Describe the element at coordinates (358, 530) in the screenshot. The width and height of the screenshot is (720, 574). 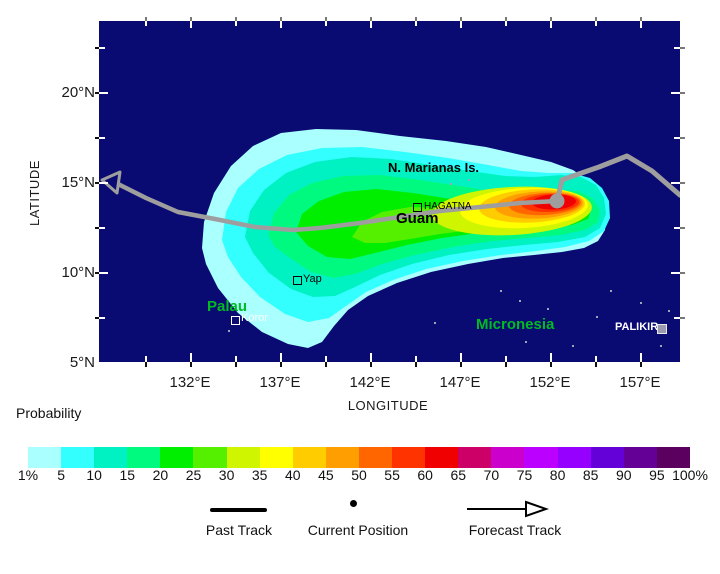
I see `legend-current-position-label: Current Position` at that location.